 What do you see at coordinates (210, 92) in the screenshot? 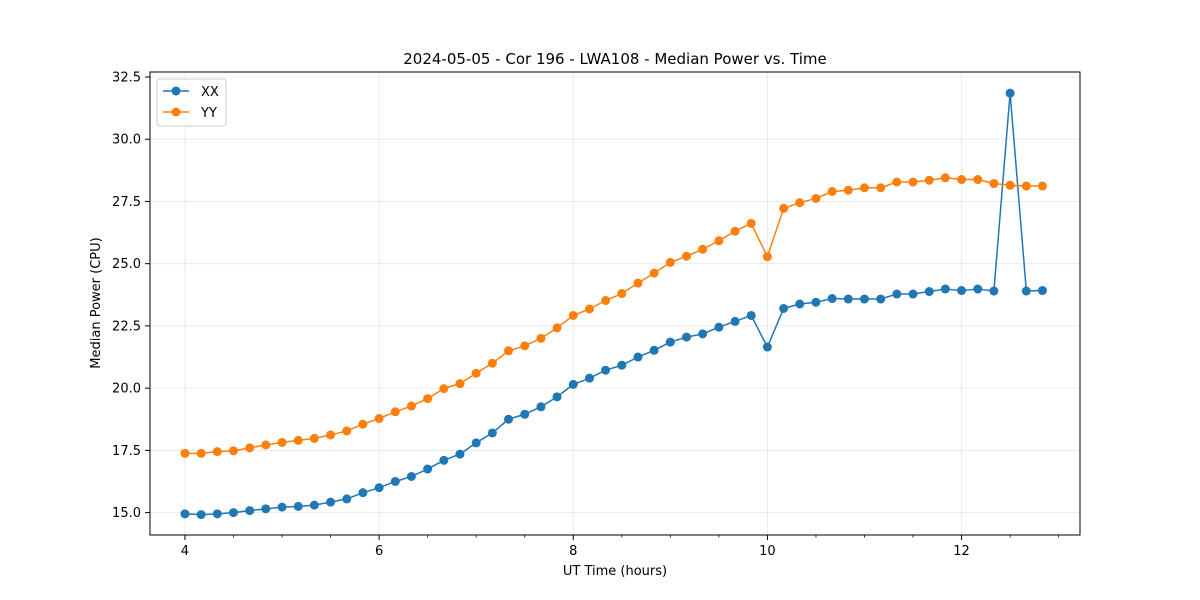
I see `legend-label-xx: XX` at bounding box center [210, 92].